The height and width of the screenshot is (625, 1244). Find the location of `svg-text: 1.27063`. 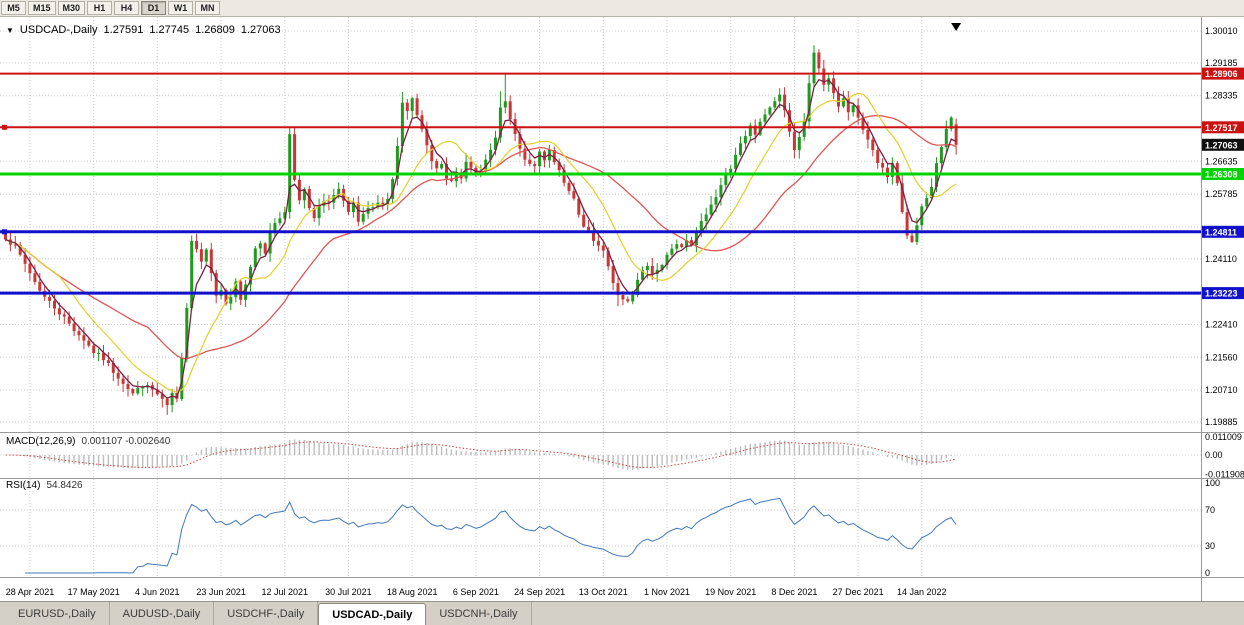

svg-text: 1.27063 is located at coordinates (1221, 145).